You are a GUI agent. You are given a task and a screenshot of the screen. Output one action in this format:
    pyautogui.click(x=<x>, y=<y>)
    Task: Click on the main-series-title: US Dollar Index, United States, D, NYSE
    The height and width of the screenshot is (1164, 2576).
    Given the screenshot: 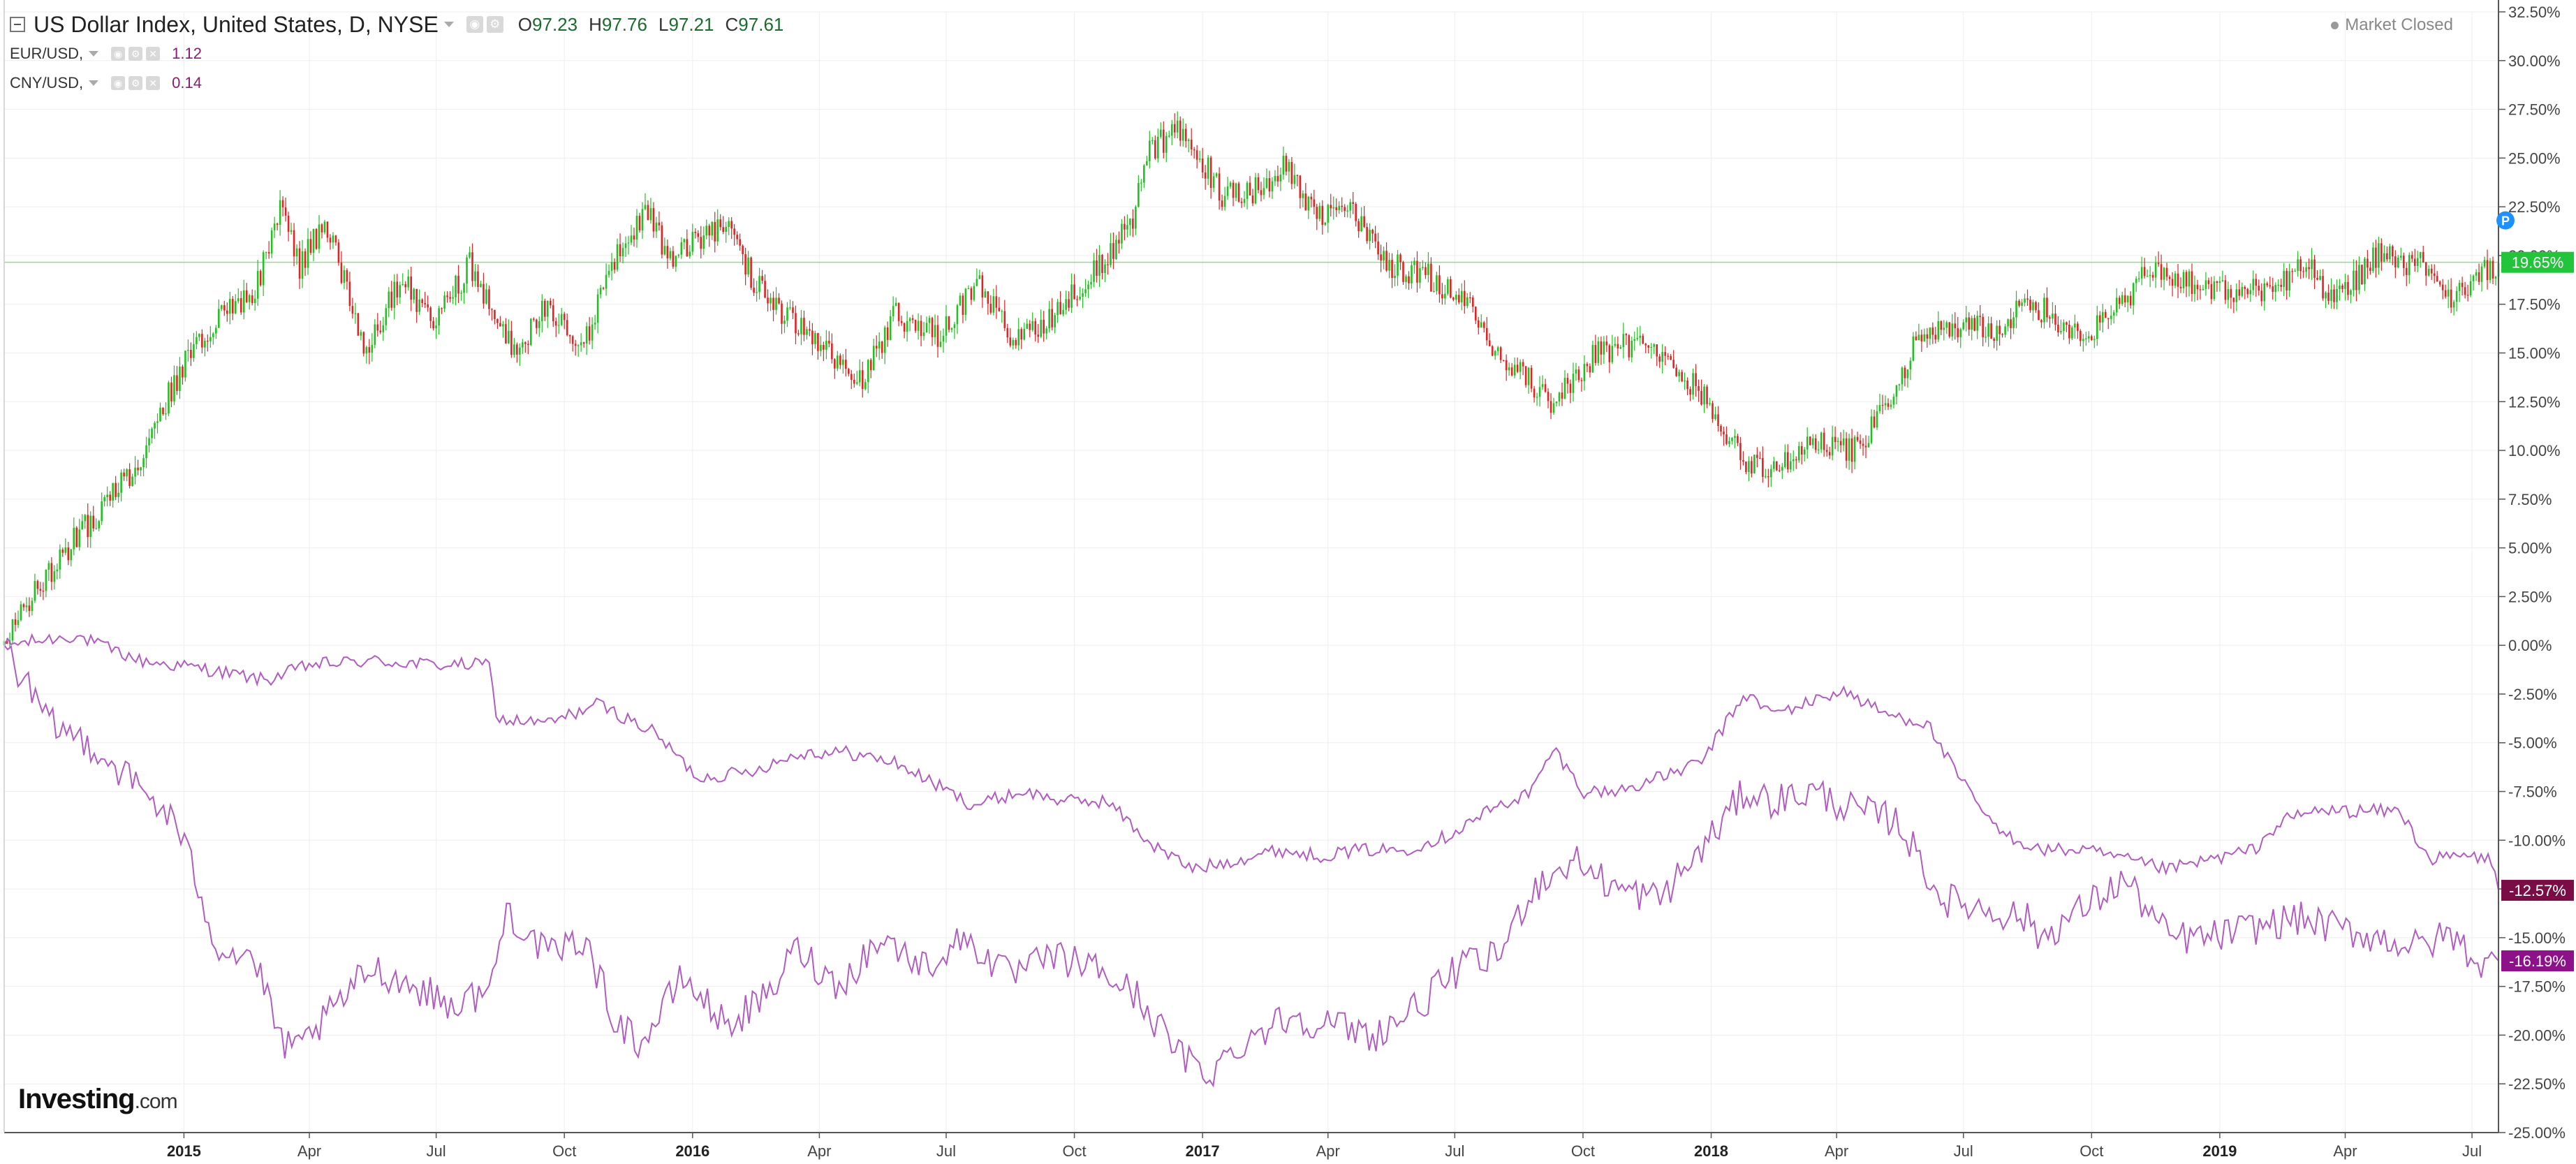 What is the action you would take?
    pyautogui.click(x=236, y=24)
    